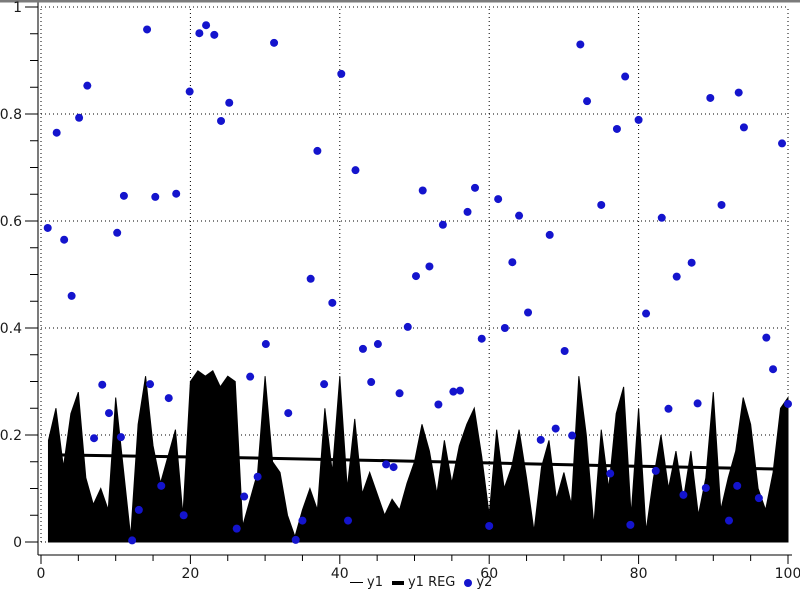 The image size is (800, 600). I want to click on x-tick-label-40: 40, so click(340, 574).